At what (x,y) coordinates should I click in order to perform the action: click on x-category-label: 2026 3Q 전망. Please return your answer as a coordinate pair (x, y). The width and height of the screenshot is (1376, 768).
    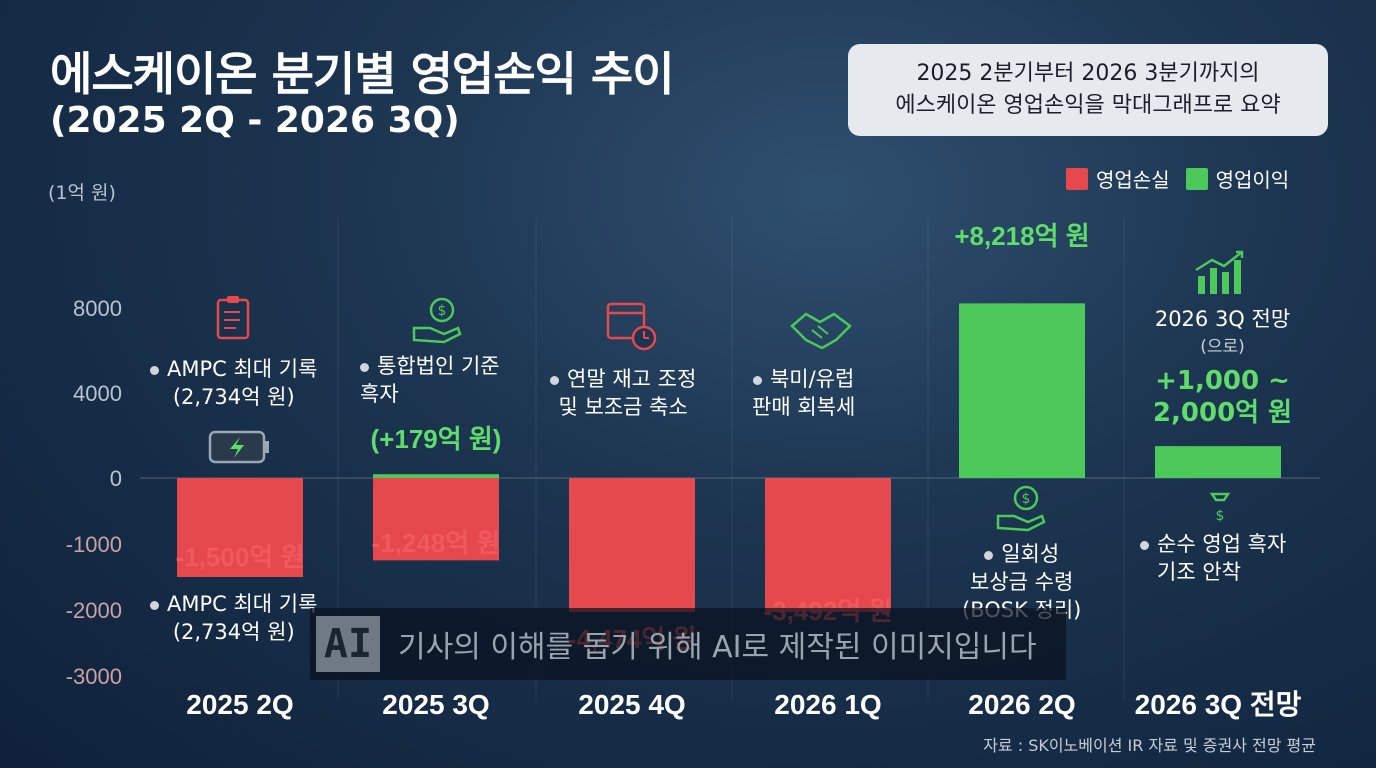
    Looking at the image, I should click on (1218, 704).